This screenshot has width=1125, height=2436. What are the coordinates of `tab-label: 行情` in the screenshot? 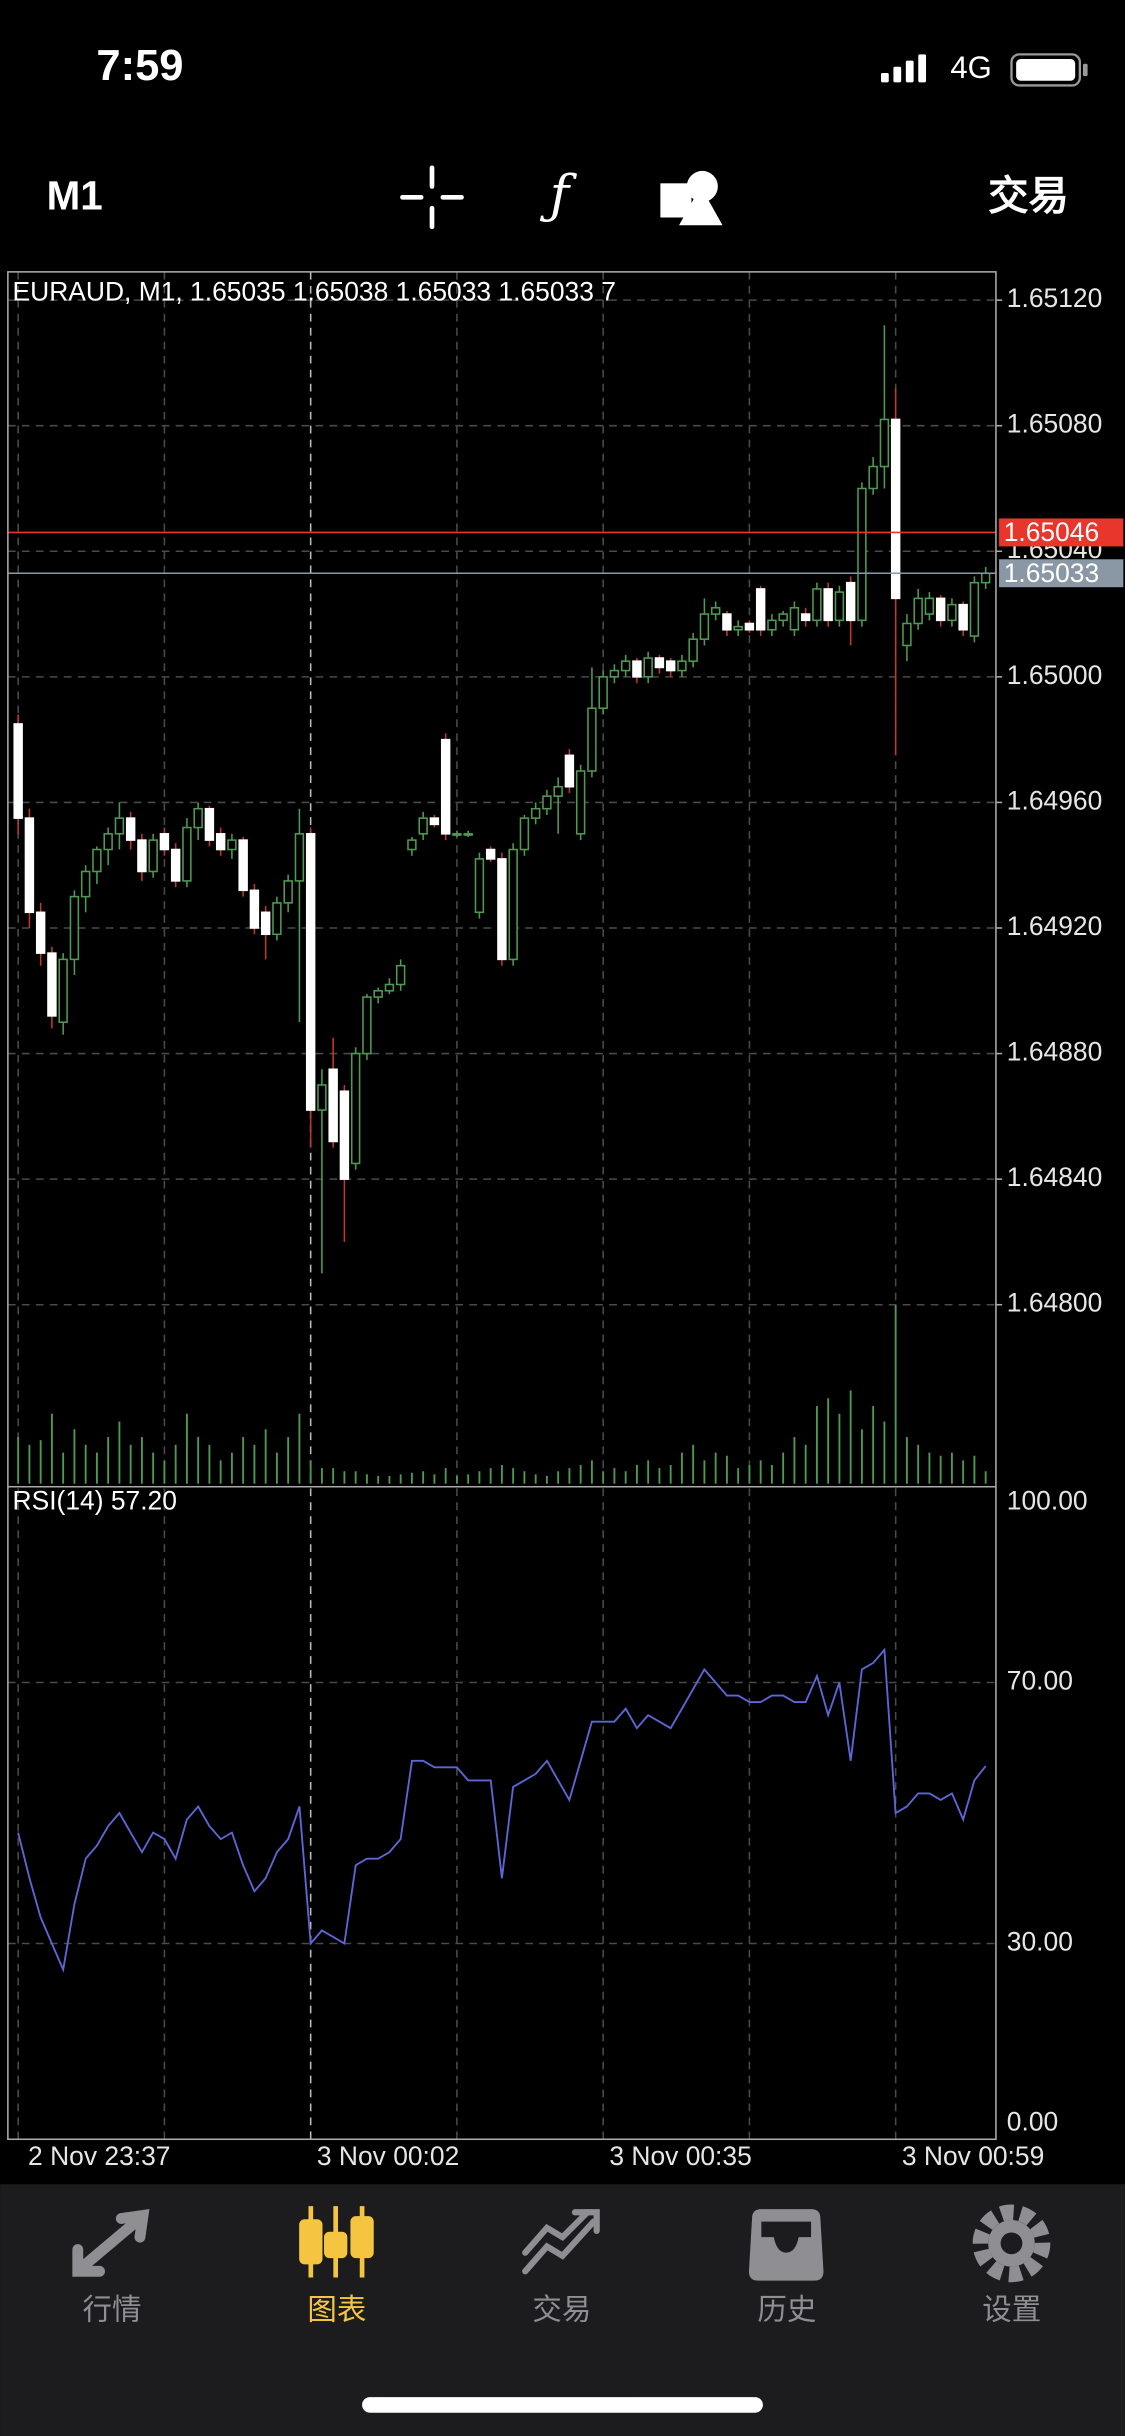 It's located at (111, 2310).